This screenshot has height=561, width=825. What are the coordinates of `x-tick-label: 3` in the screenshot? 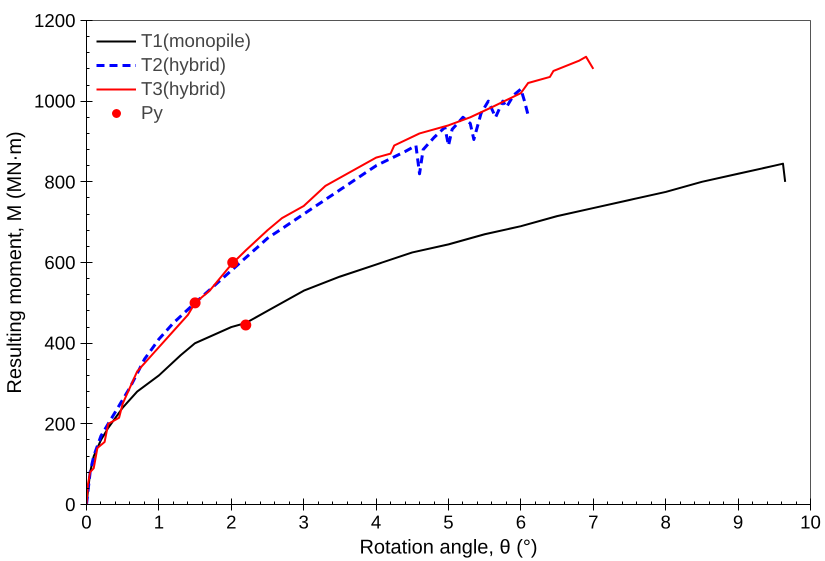 It's located at (303, 522).